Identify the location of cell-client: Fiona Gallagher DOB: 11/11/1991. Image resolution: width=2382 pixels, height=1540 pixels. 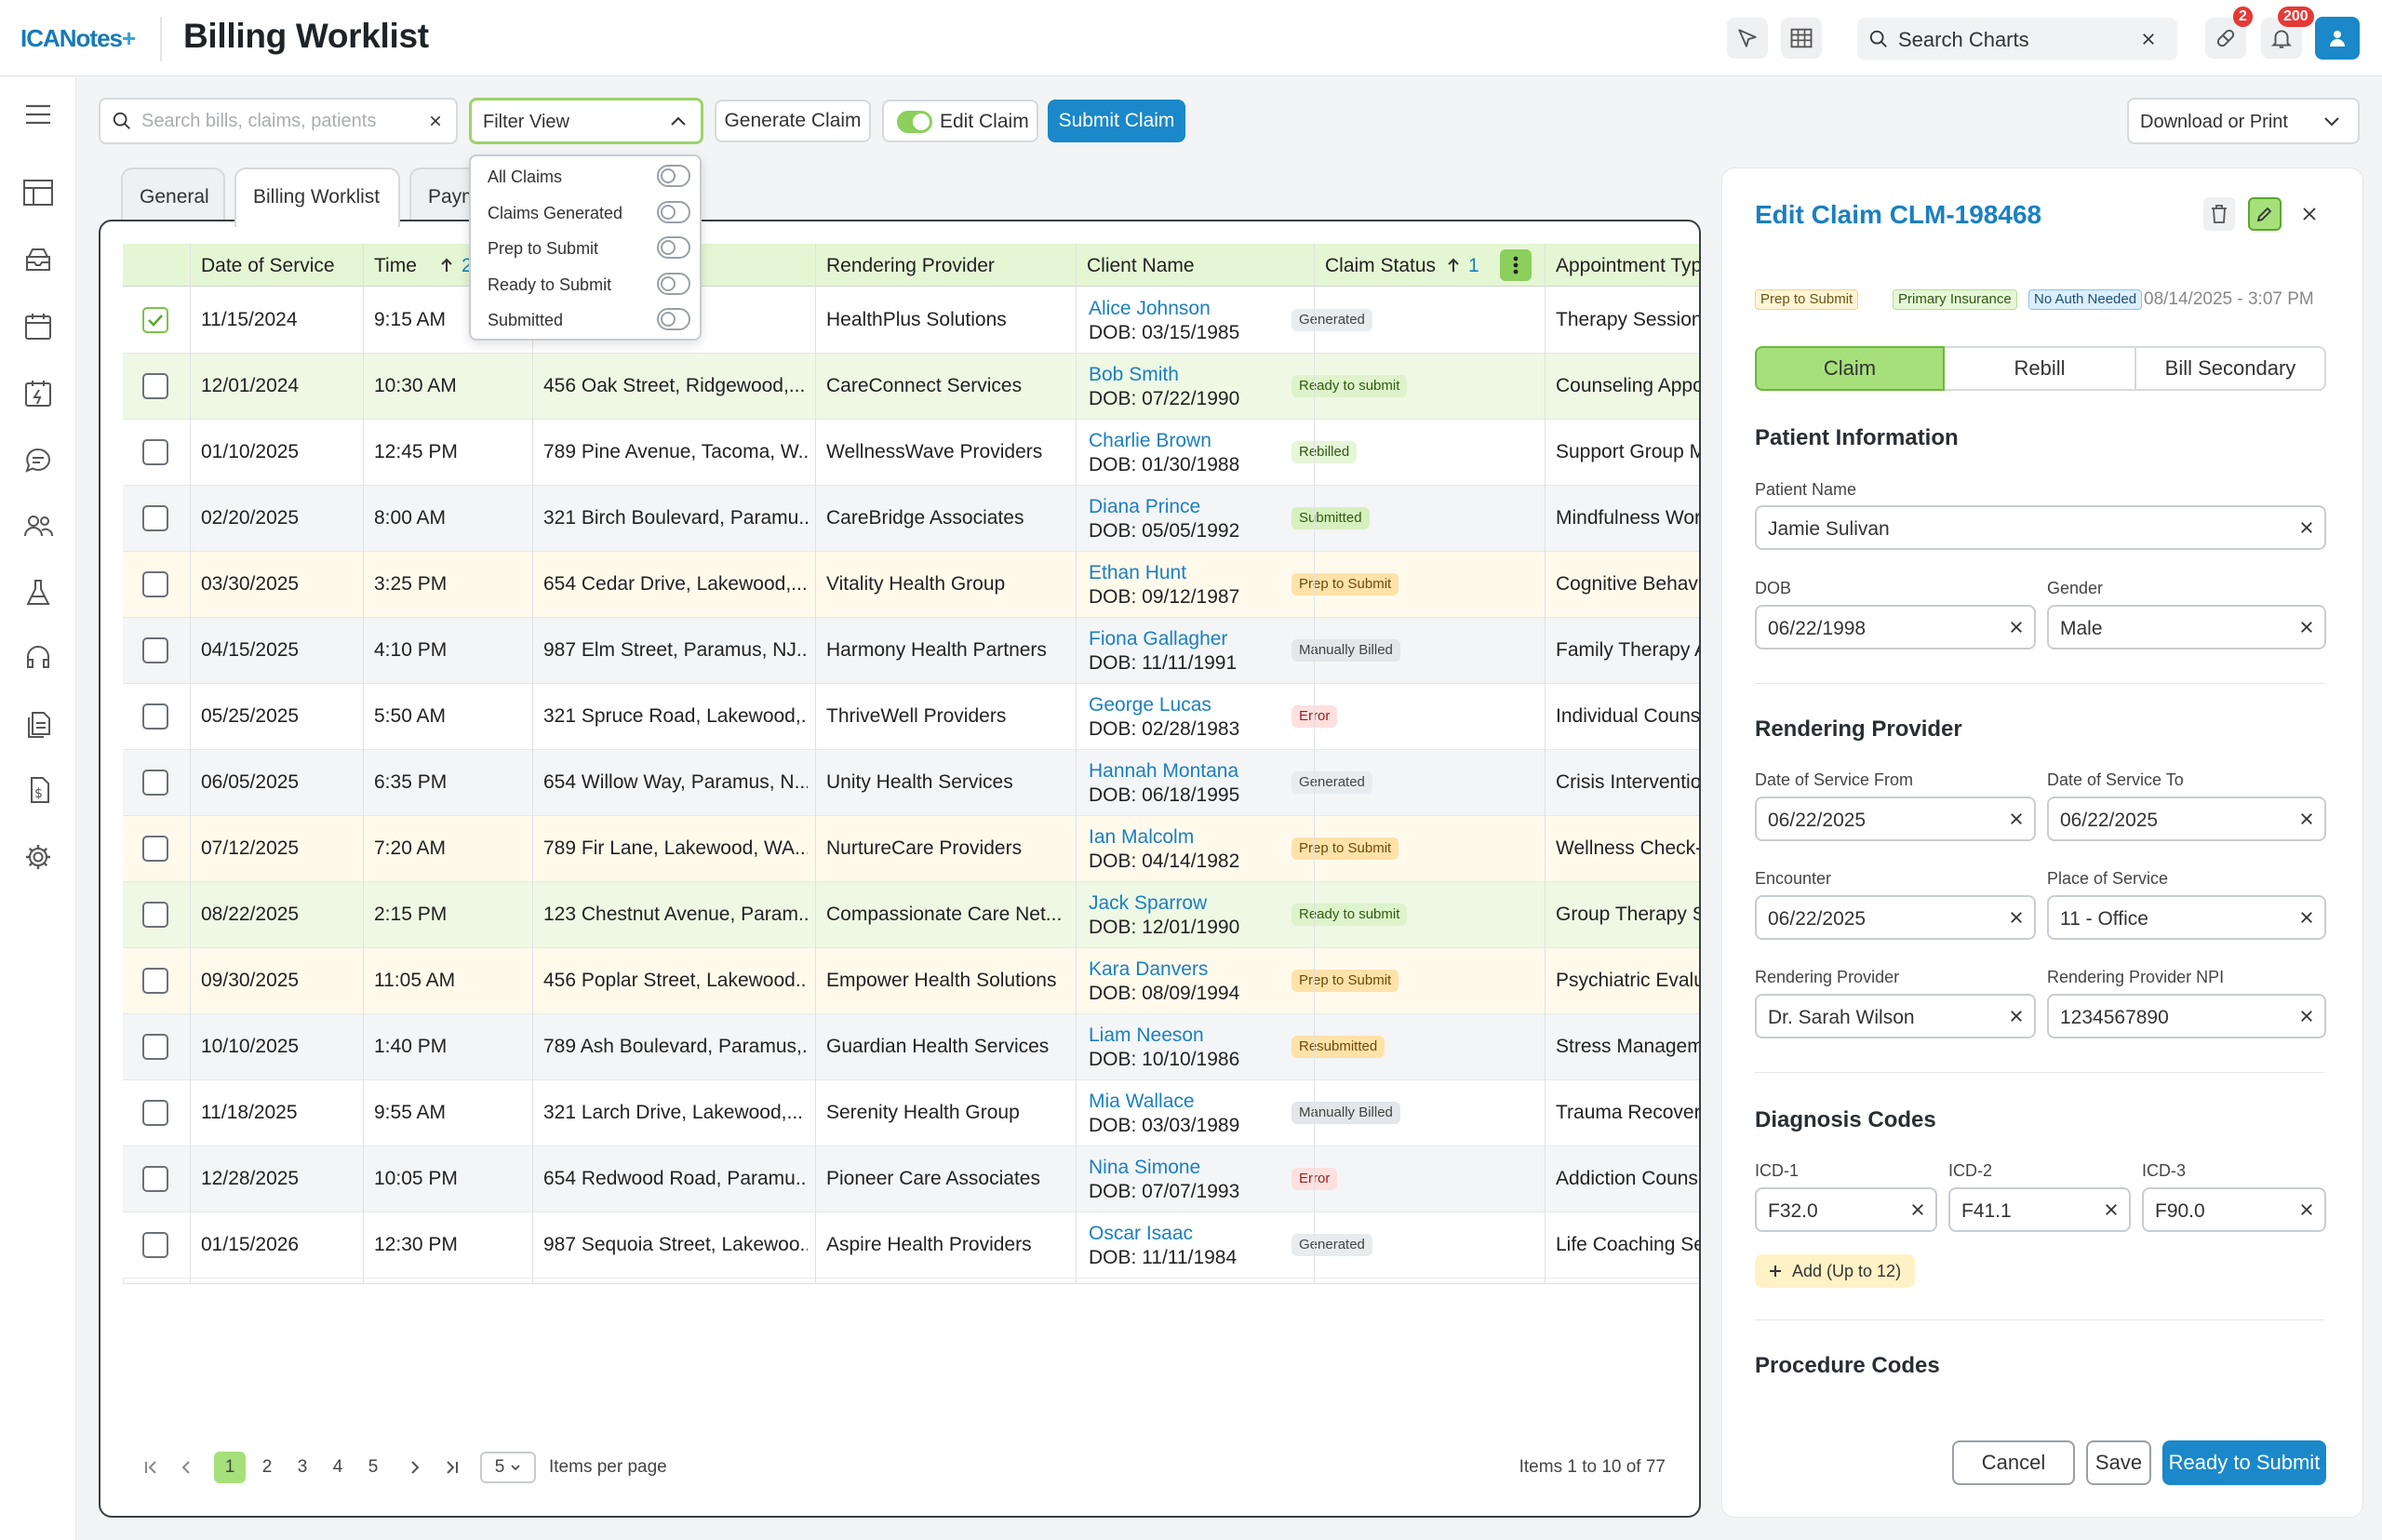
(1163, 651).